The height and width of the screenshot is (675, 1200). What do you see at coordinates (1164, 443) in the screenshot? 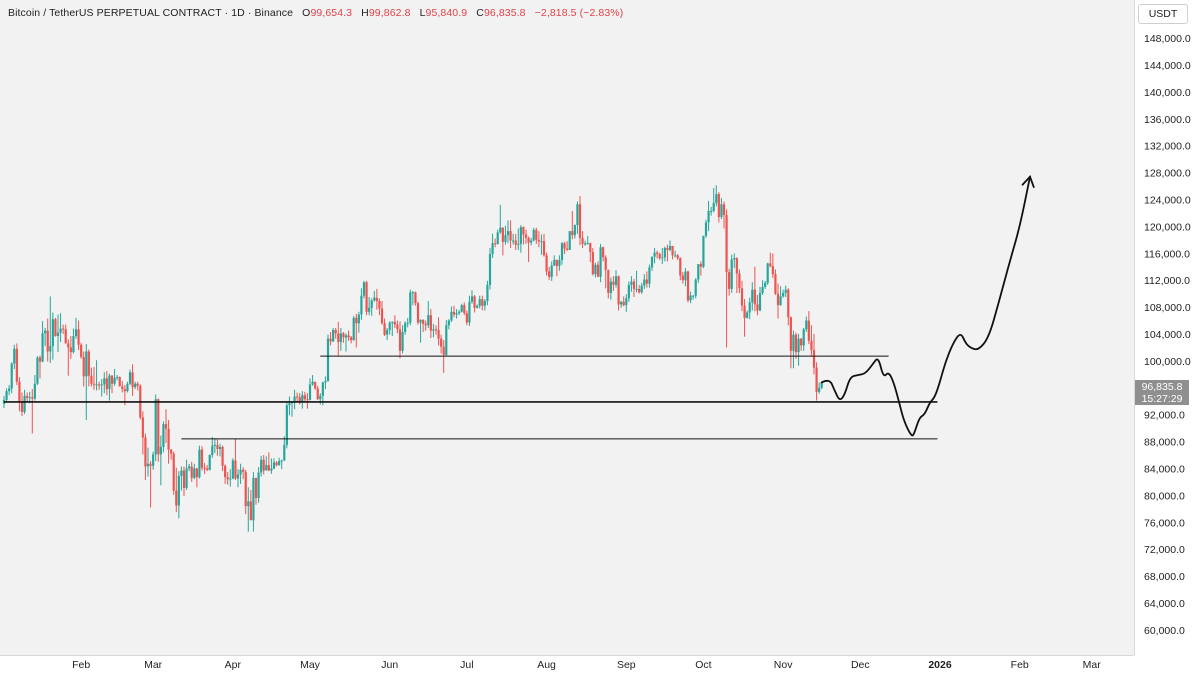
I see `price-tick-label: 88,000.0` at bounding box center [1164, 443].